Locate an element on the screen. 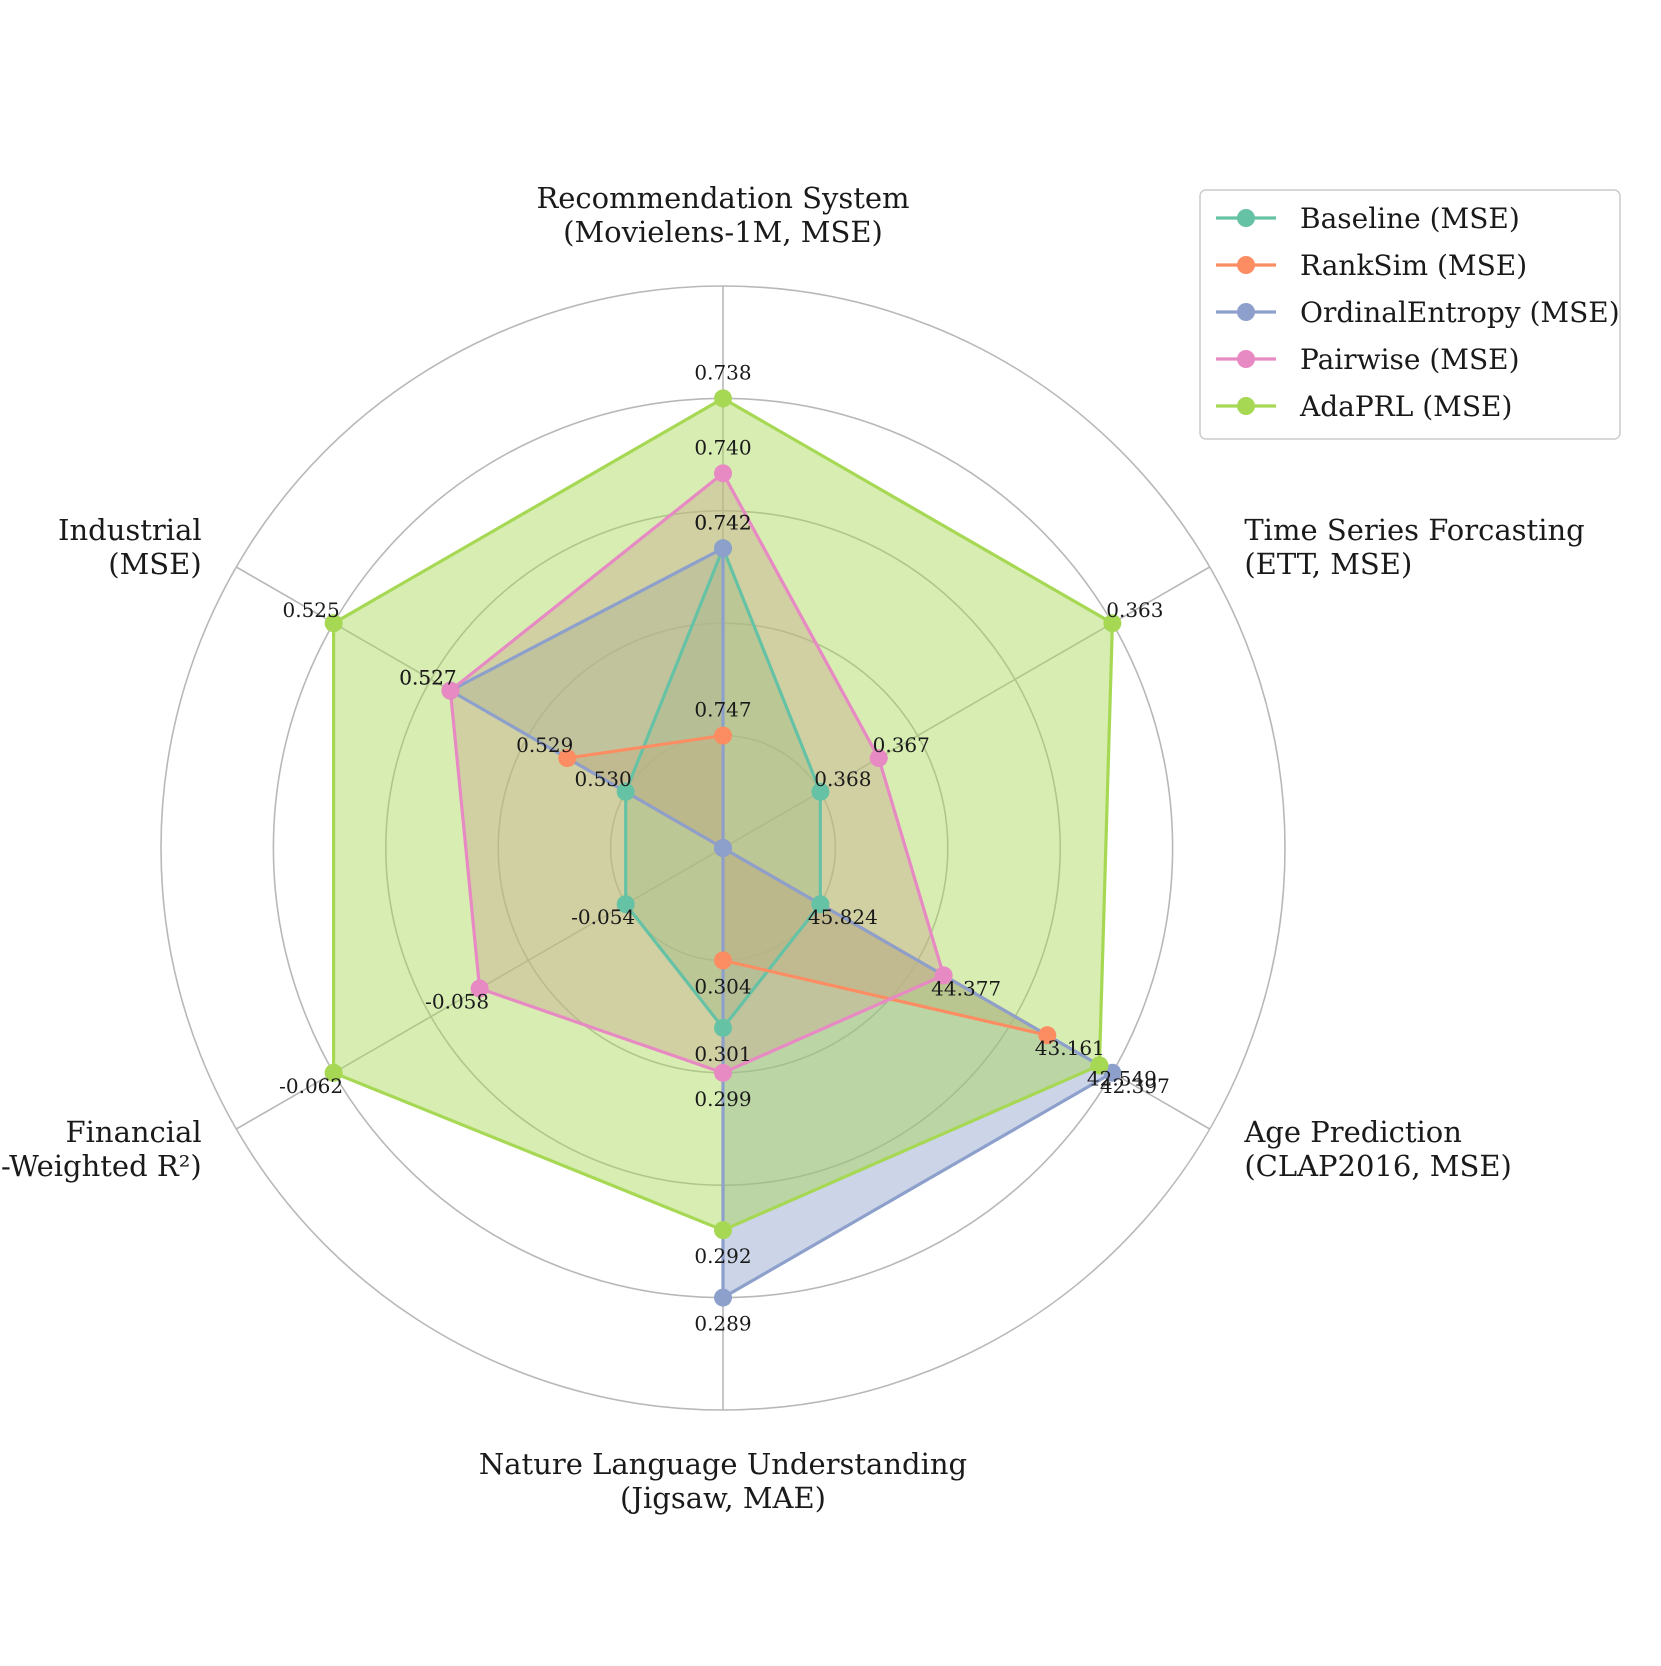 The width and height of the screenshot is (1661, 1666). value-label: 0.304 is located at coordinates (722, 986).